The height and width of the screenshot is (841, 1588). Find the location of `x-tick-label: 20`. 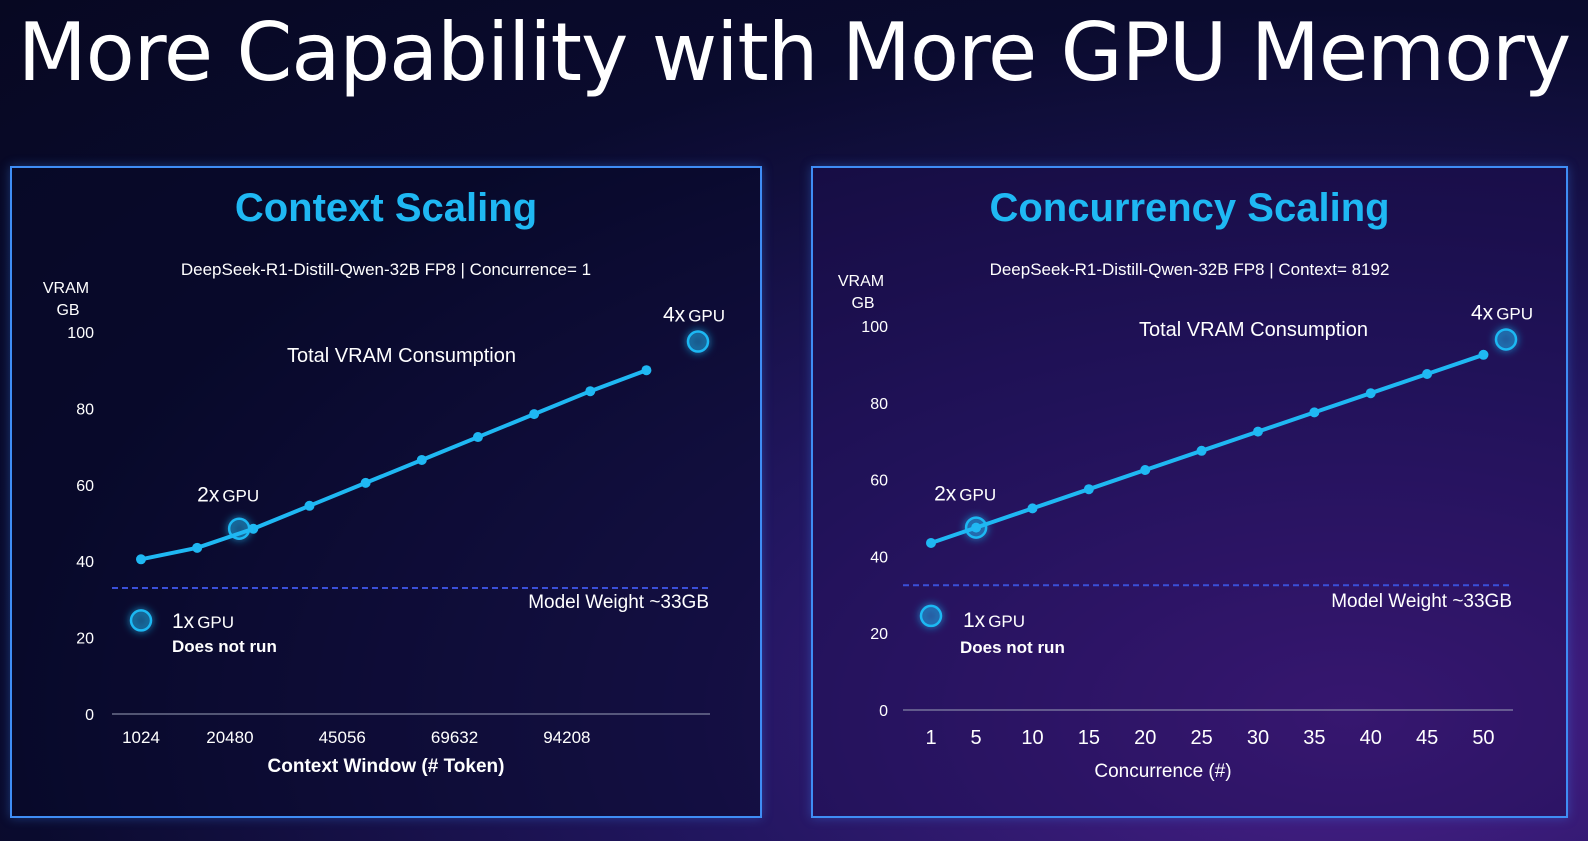

x-tick-label: 20 is located at coordinates (1145, 738).